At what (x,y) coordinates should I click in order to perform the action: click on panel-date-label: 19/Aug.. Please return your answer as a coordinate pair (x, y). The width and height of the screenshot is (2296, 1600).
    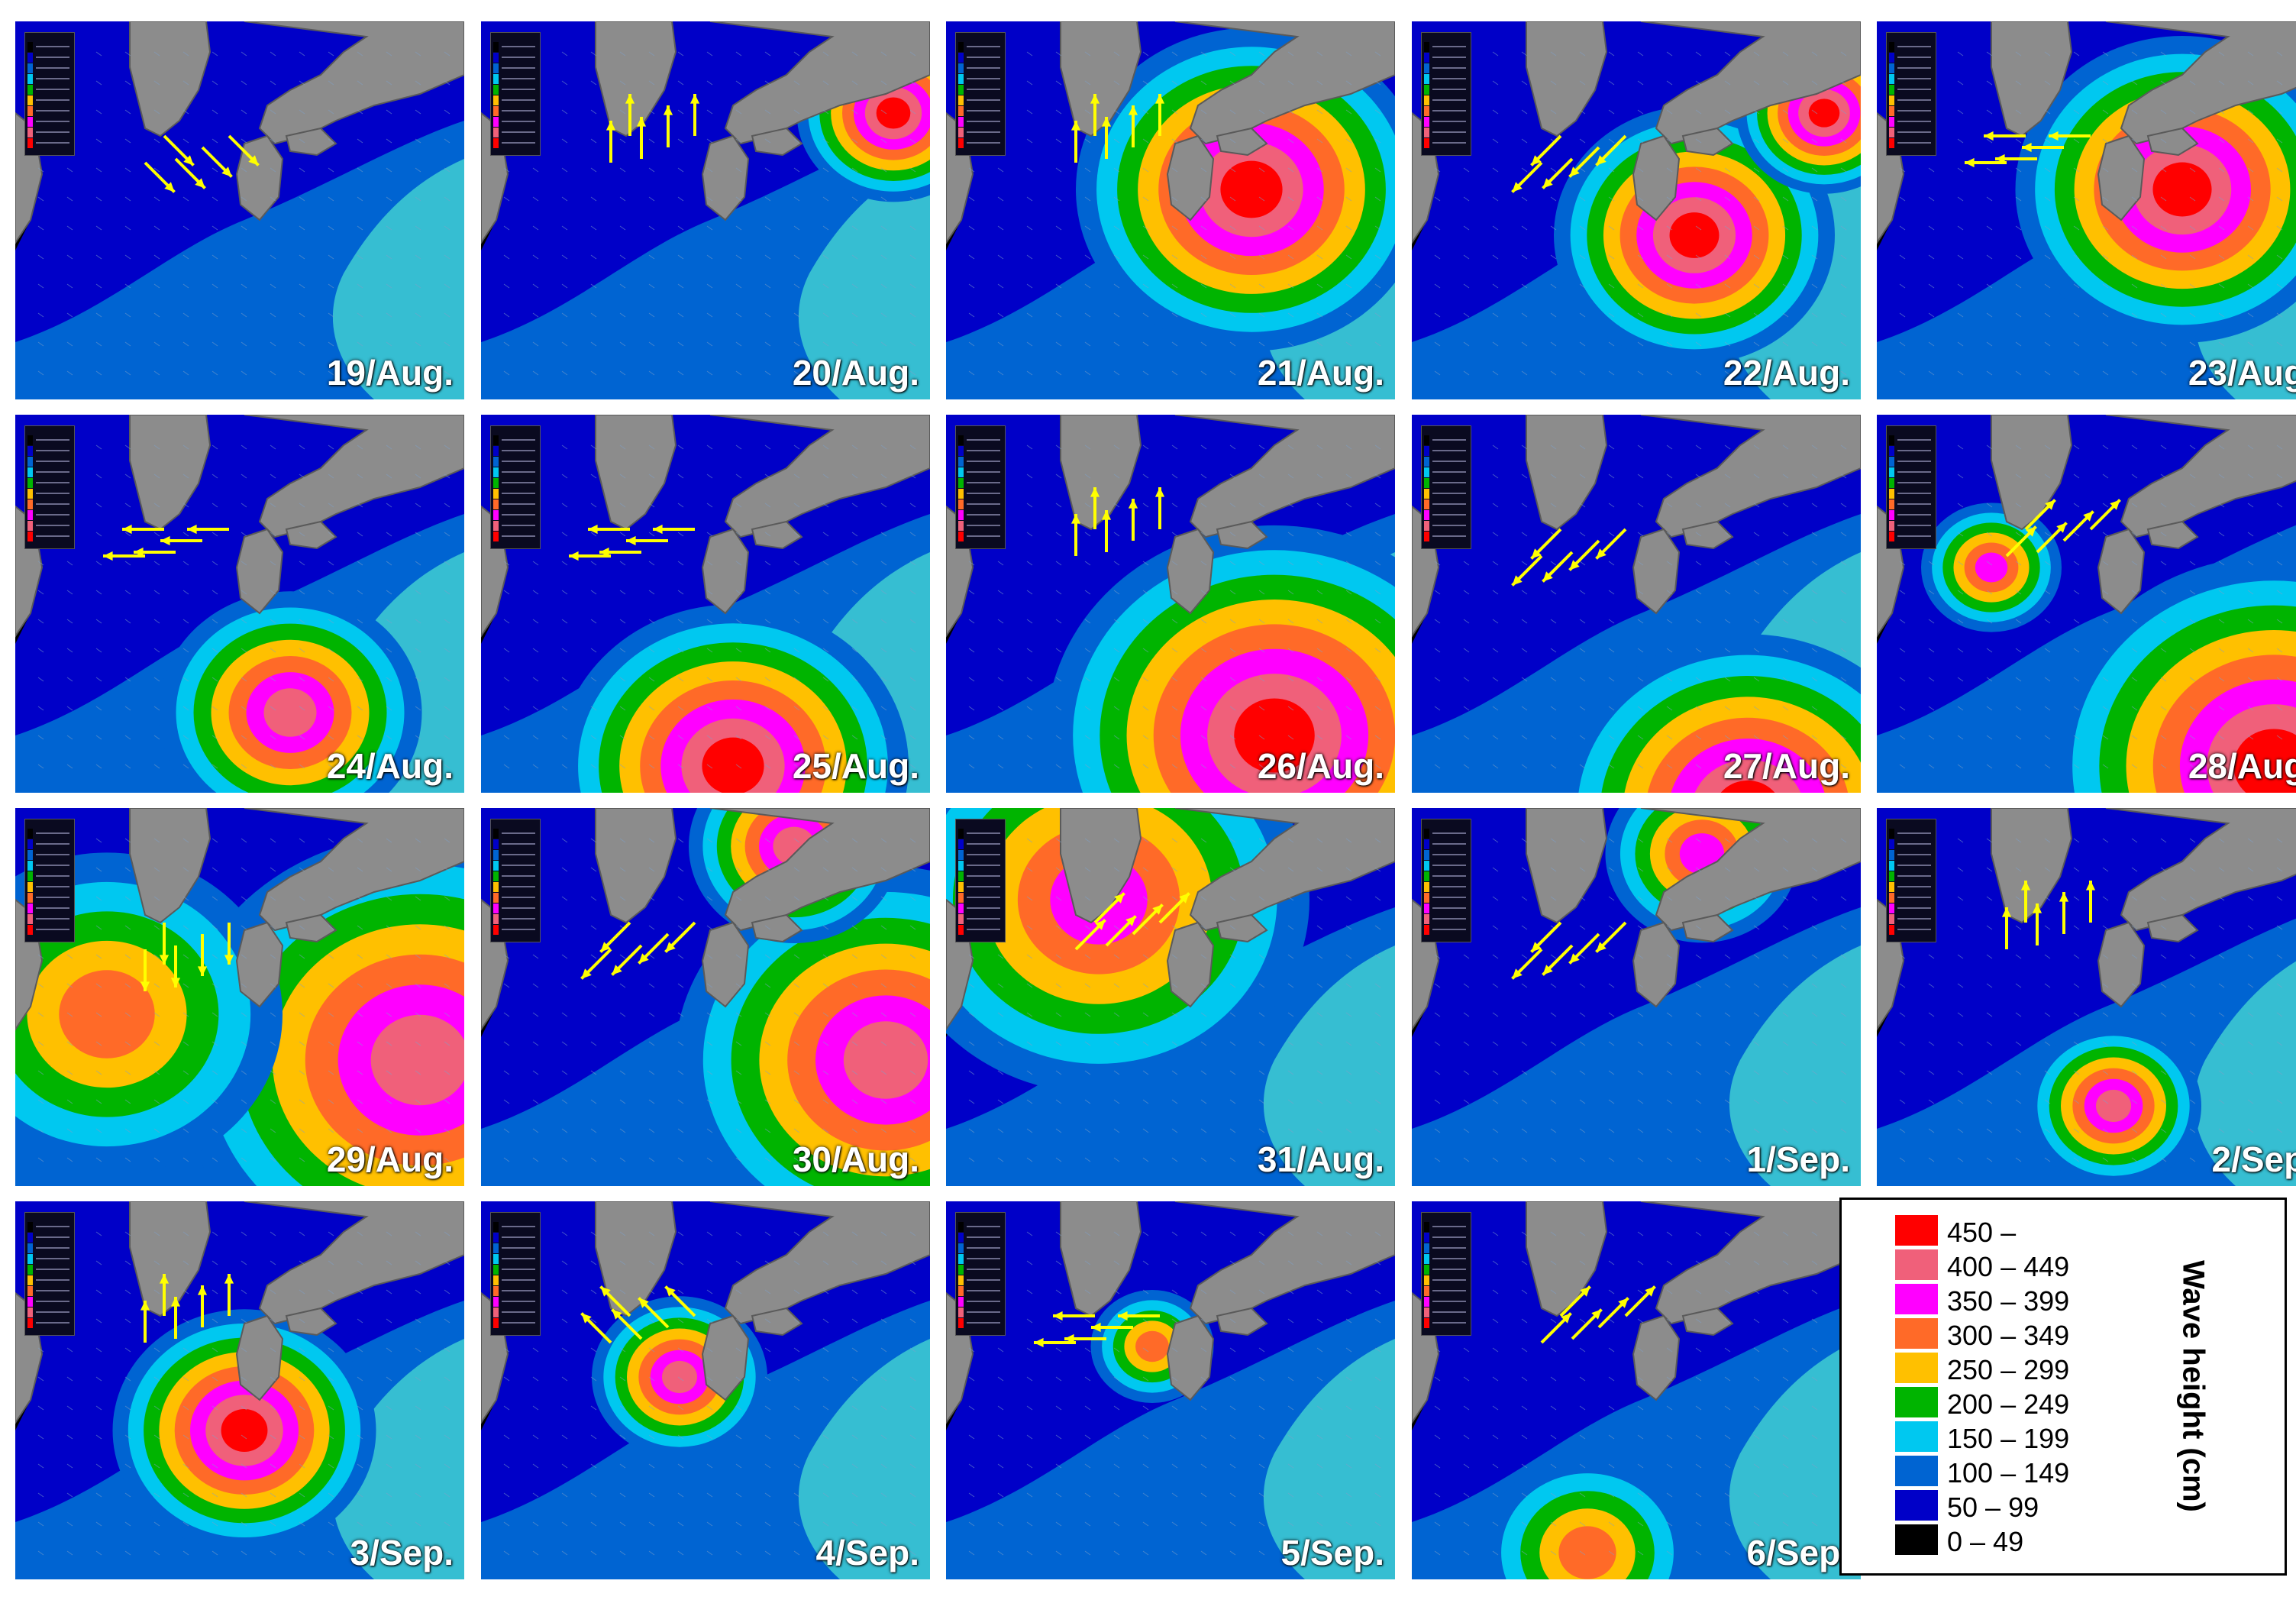
    Looking at the image, I should click on (390, 373).